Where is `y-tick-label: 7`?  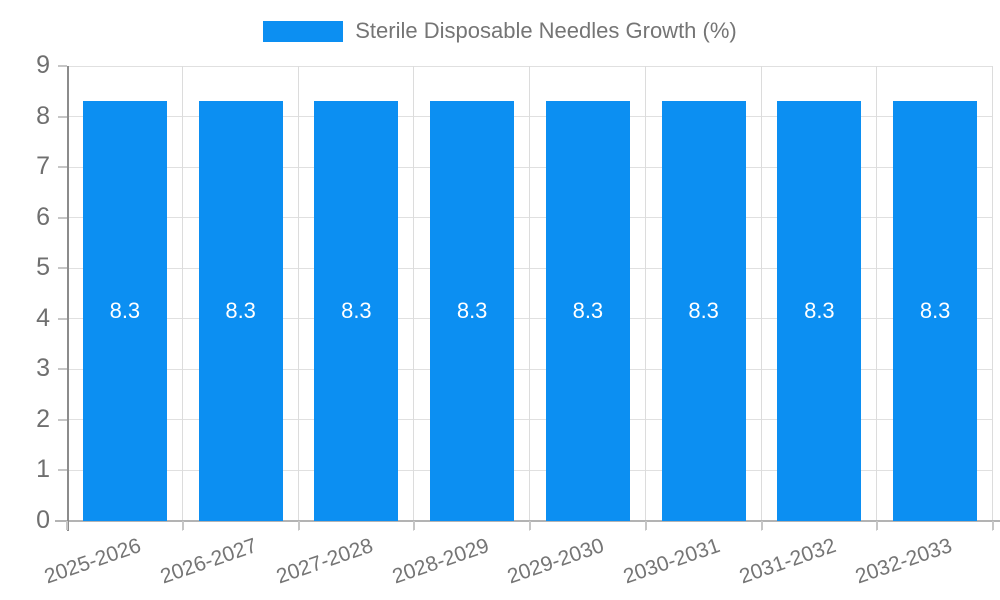 y-tick-label: 7 is located at coordinates (43, 166).